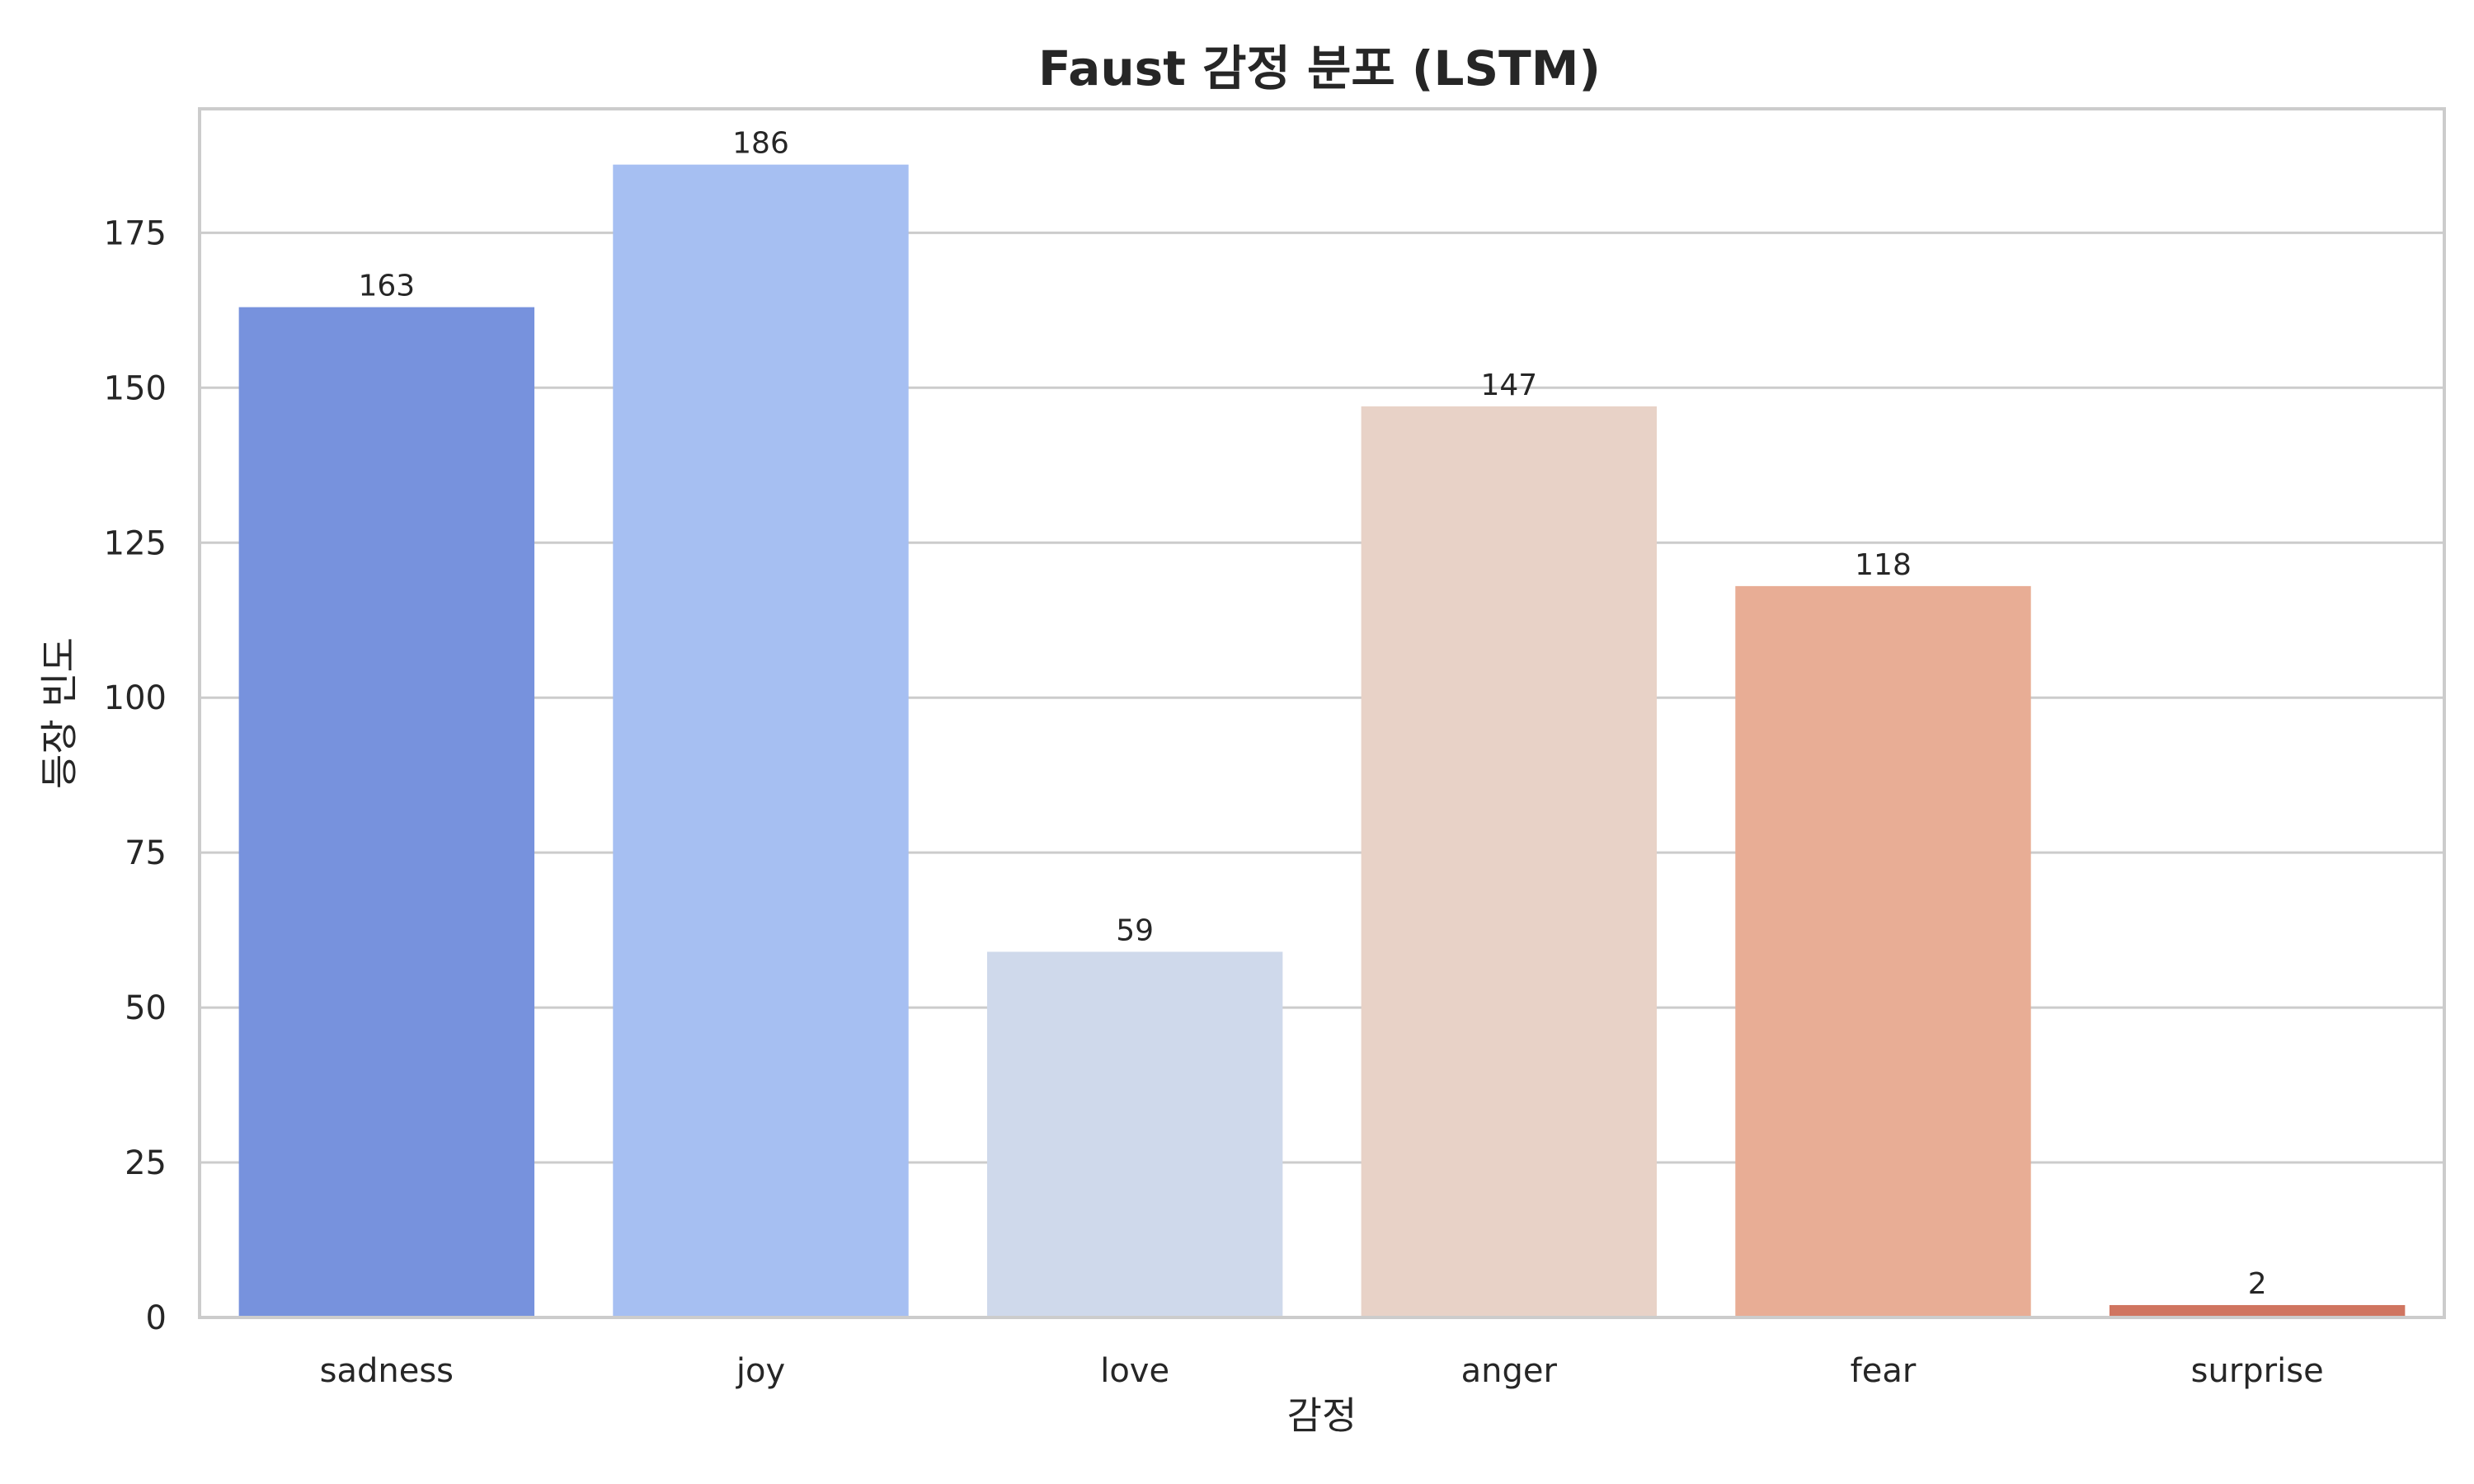 The height and width of the screenshot is (1484, 2474). I want to click on x-axis-label: 감정, so click(1322, 1415).